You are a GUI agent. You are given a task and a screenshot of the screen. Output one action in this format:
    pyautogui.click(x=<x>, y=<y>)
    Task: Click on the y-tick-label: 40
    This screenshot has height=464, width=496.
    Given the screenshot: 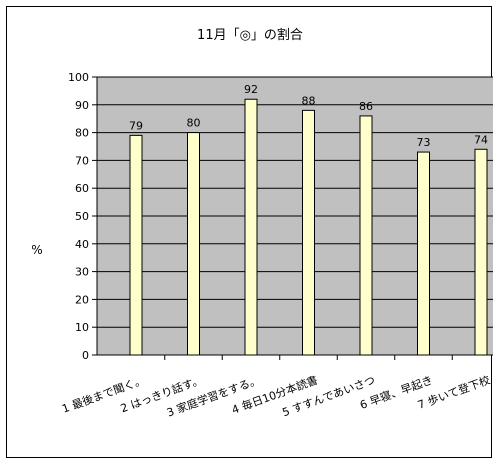 What is the action you would take?
    pyautogui.click(x=82, y=244)
    